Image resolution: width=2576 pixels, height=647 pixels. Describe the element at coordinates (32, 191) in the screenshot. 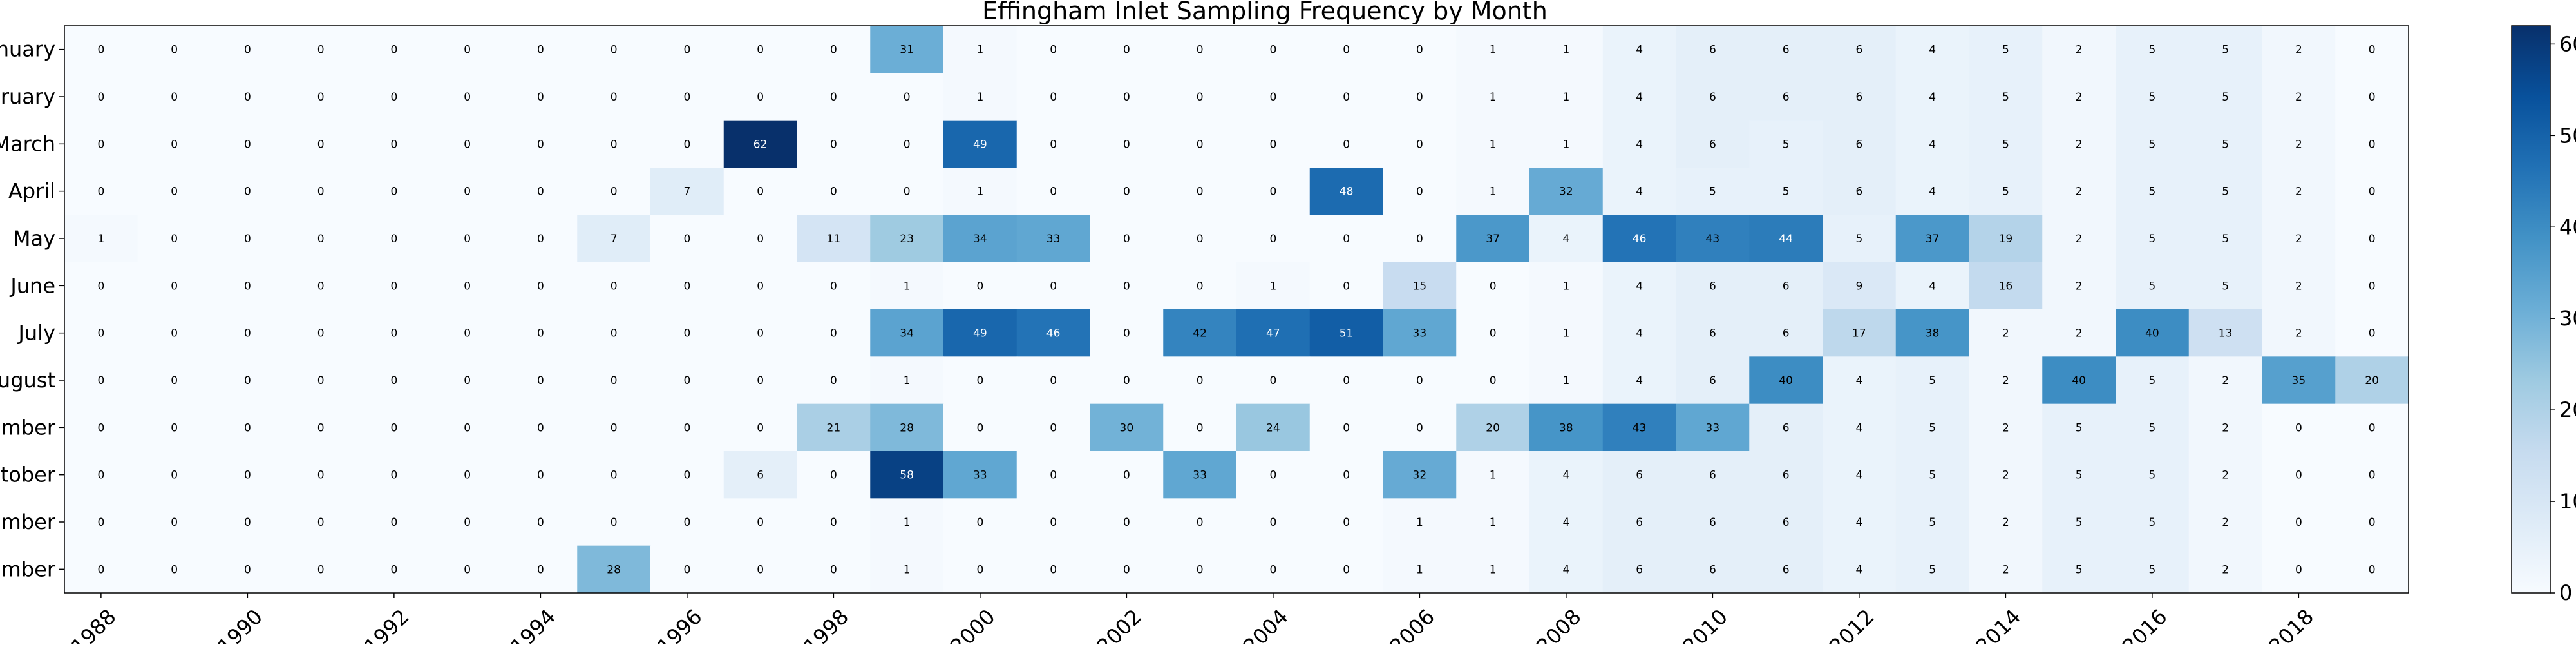

I see `y-tick-label: April` at that location.